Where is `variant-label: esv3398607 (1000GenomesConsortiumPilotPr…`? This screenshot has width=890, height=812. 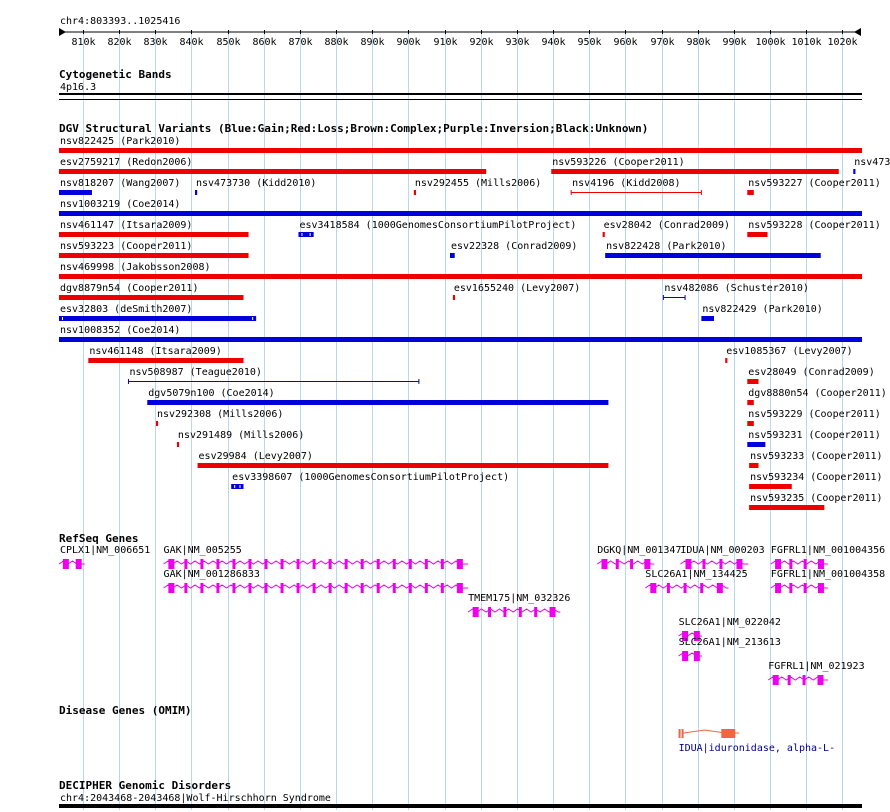 variant-label: esv3398607 (1000GenomesConsortiumPilotPr… is located at coordinates (370, 477).